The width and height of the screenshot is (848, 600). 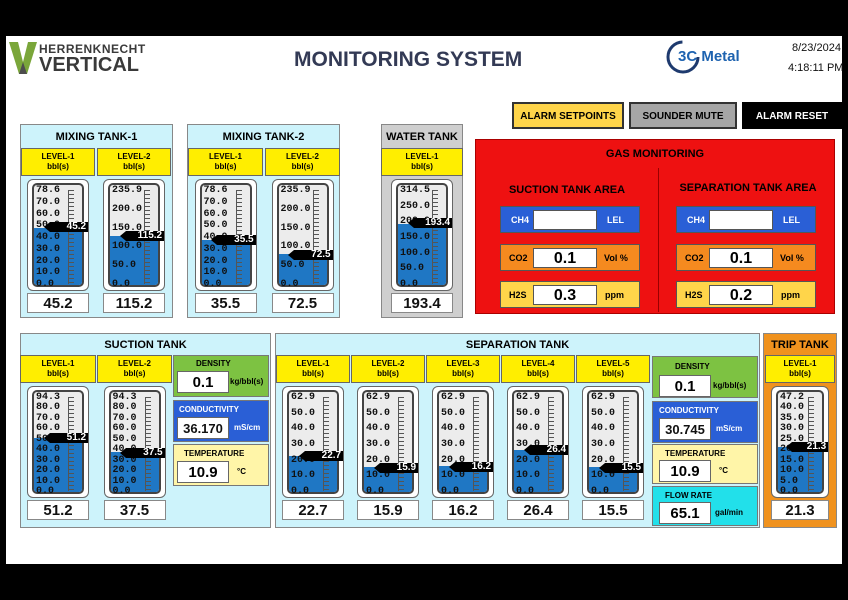 I want to click on level-gauge: 235.9 200.0 150.0 100.0 50.0 0.0 115.2, so click(x=134, y=235).